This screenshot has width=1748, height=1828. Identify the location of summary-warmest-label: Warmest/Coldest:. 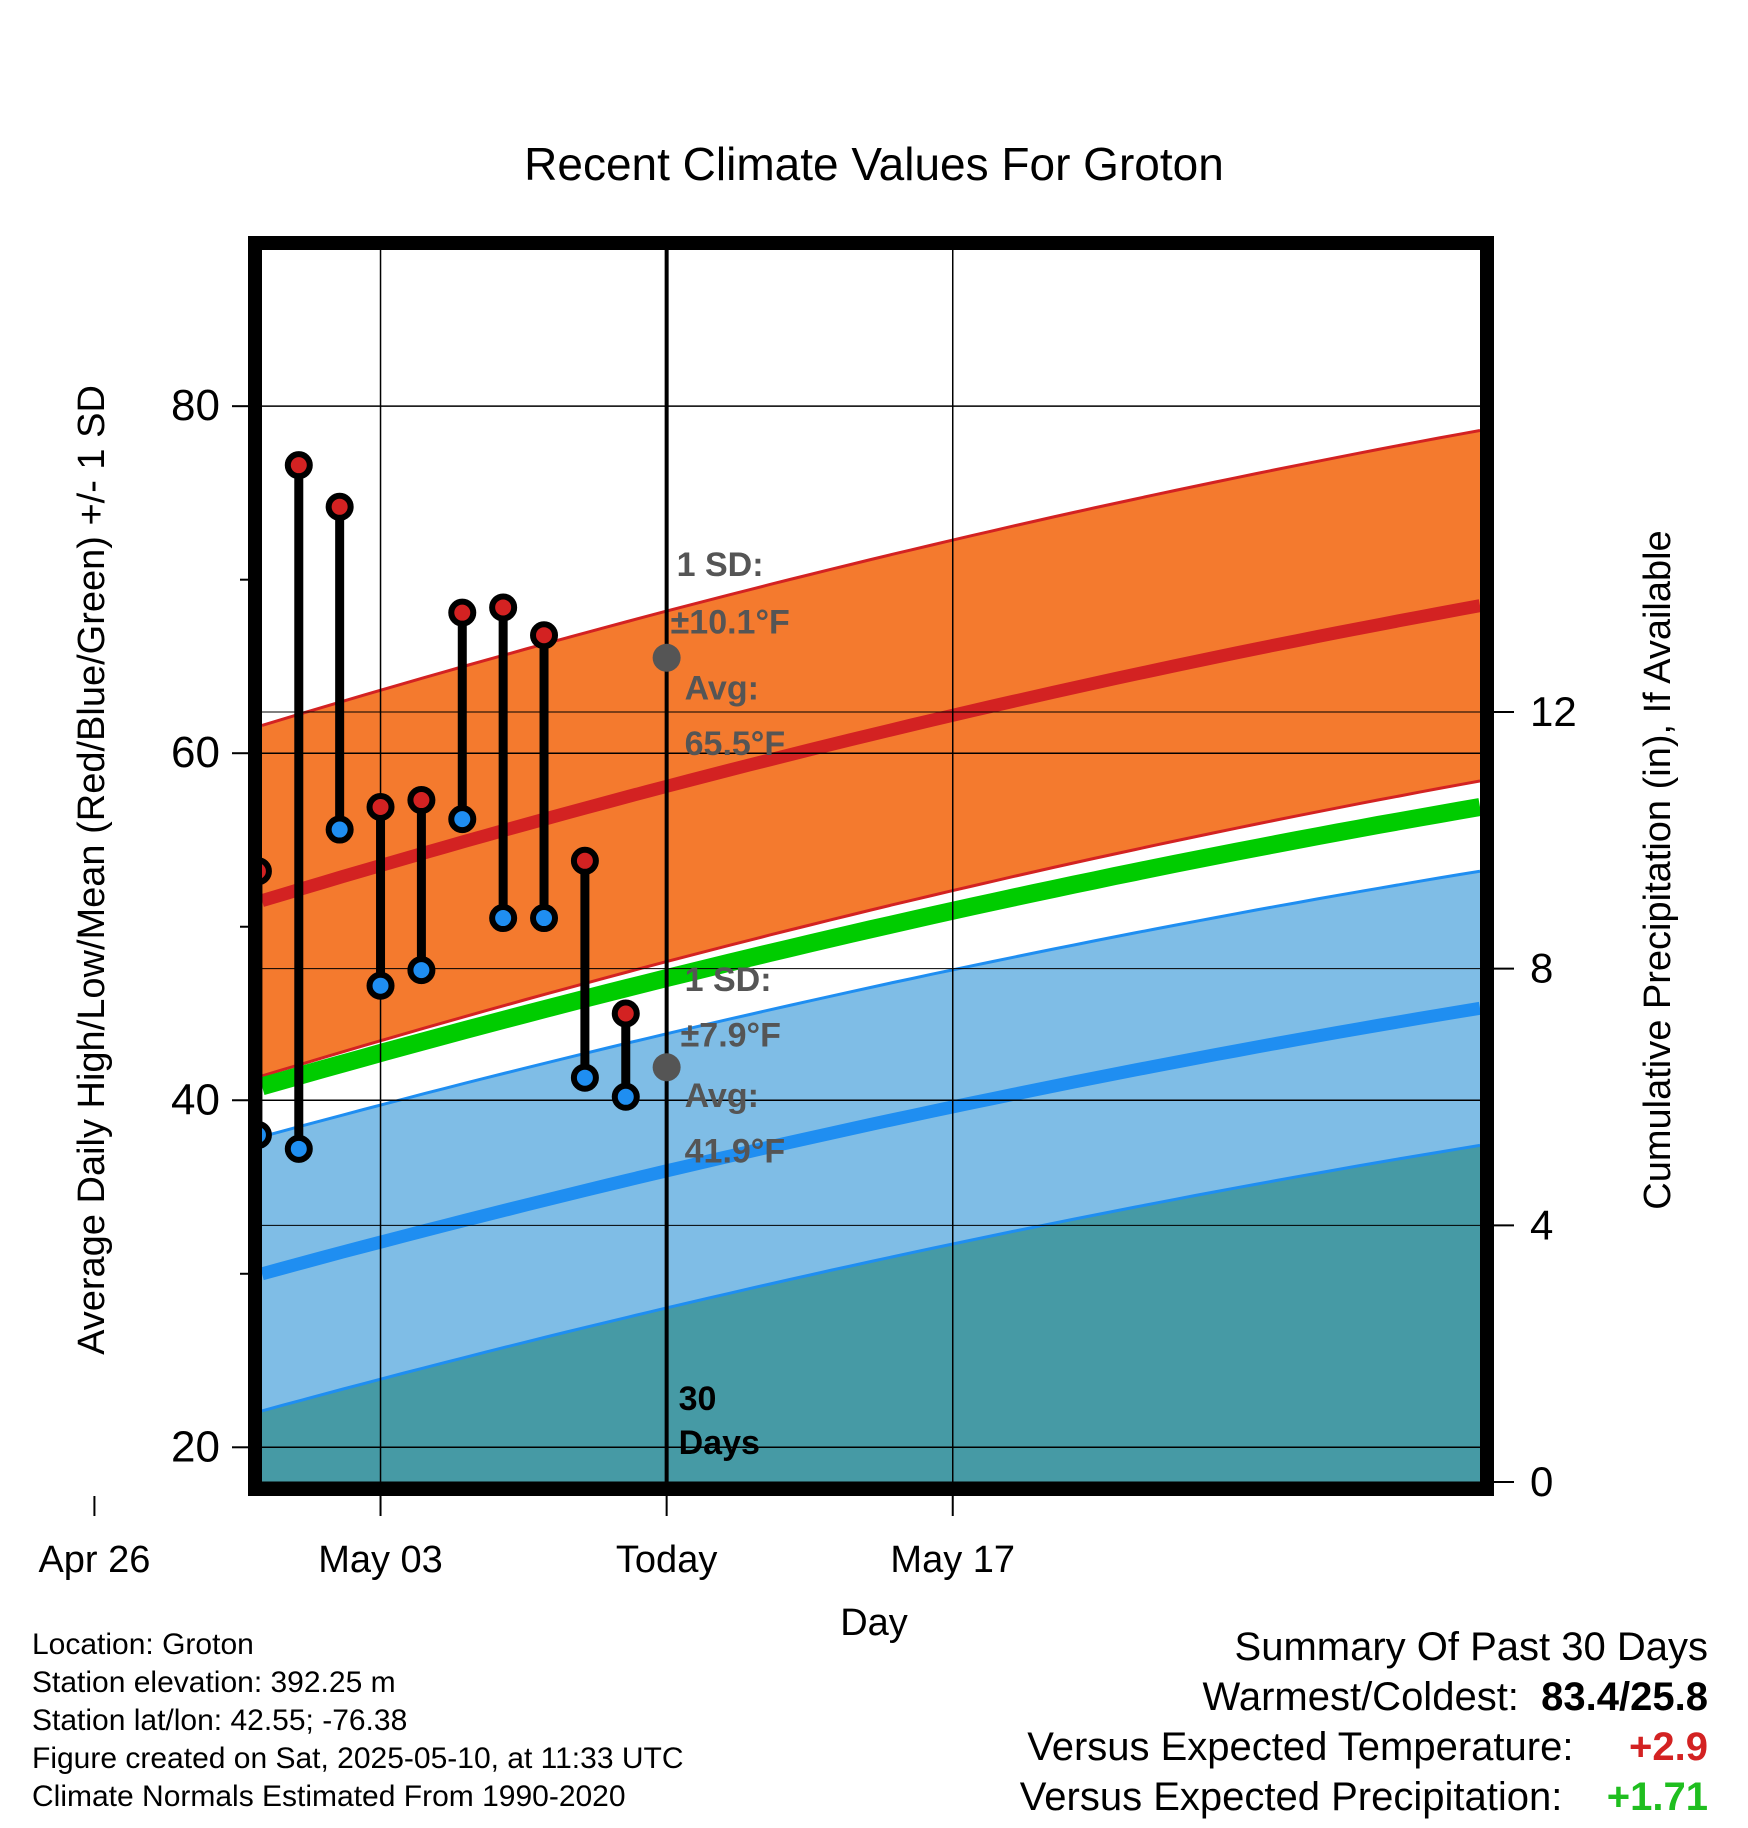
(1360, 1697).